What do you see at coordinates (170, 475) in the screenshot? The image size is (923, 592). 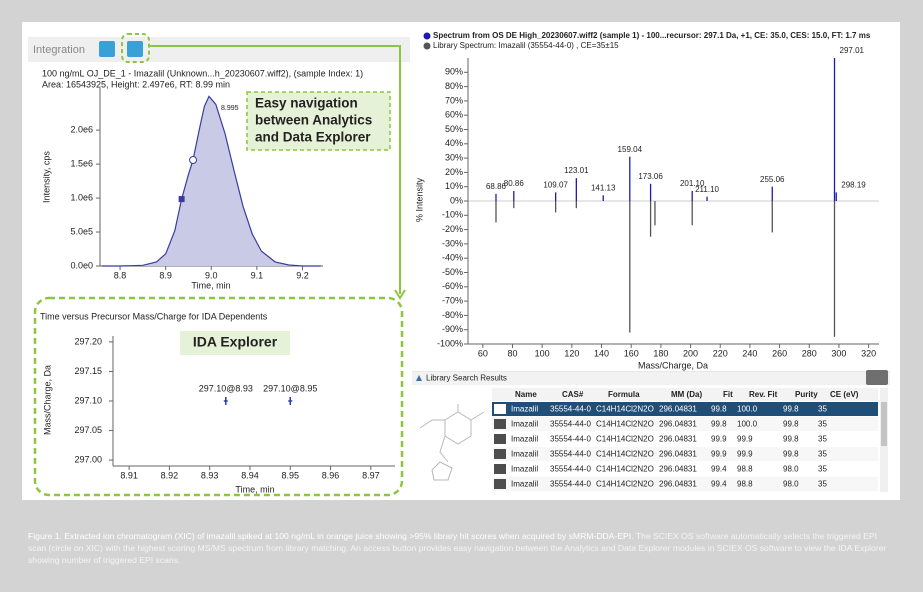 I see `x-tick-label: 8.92` at bounding box center [170, 475].